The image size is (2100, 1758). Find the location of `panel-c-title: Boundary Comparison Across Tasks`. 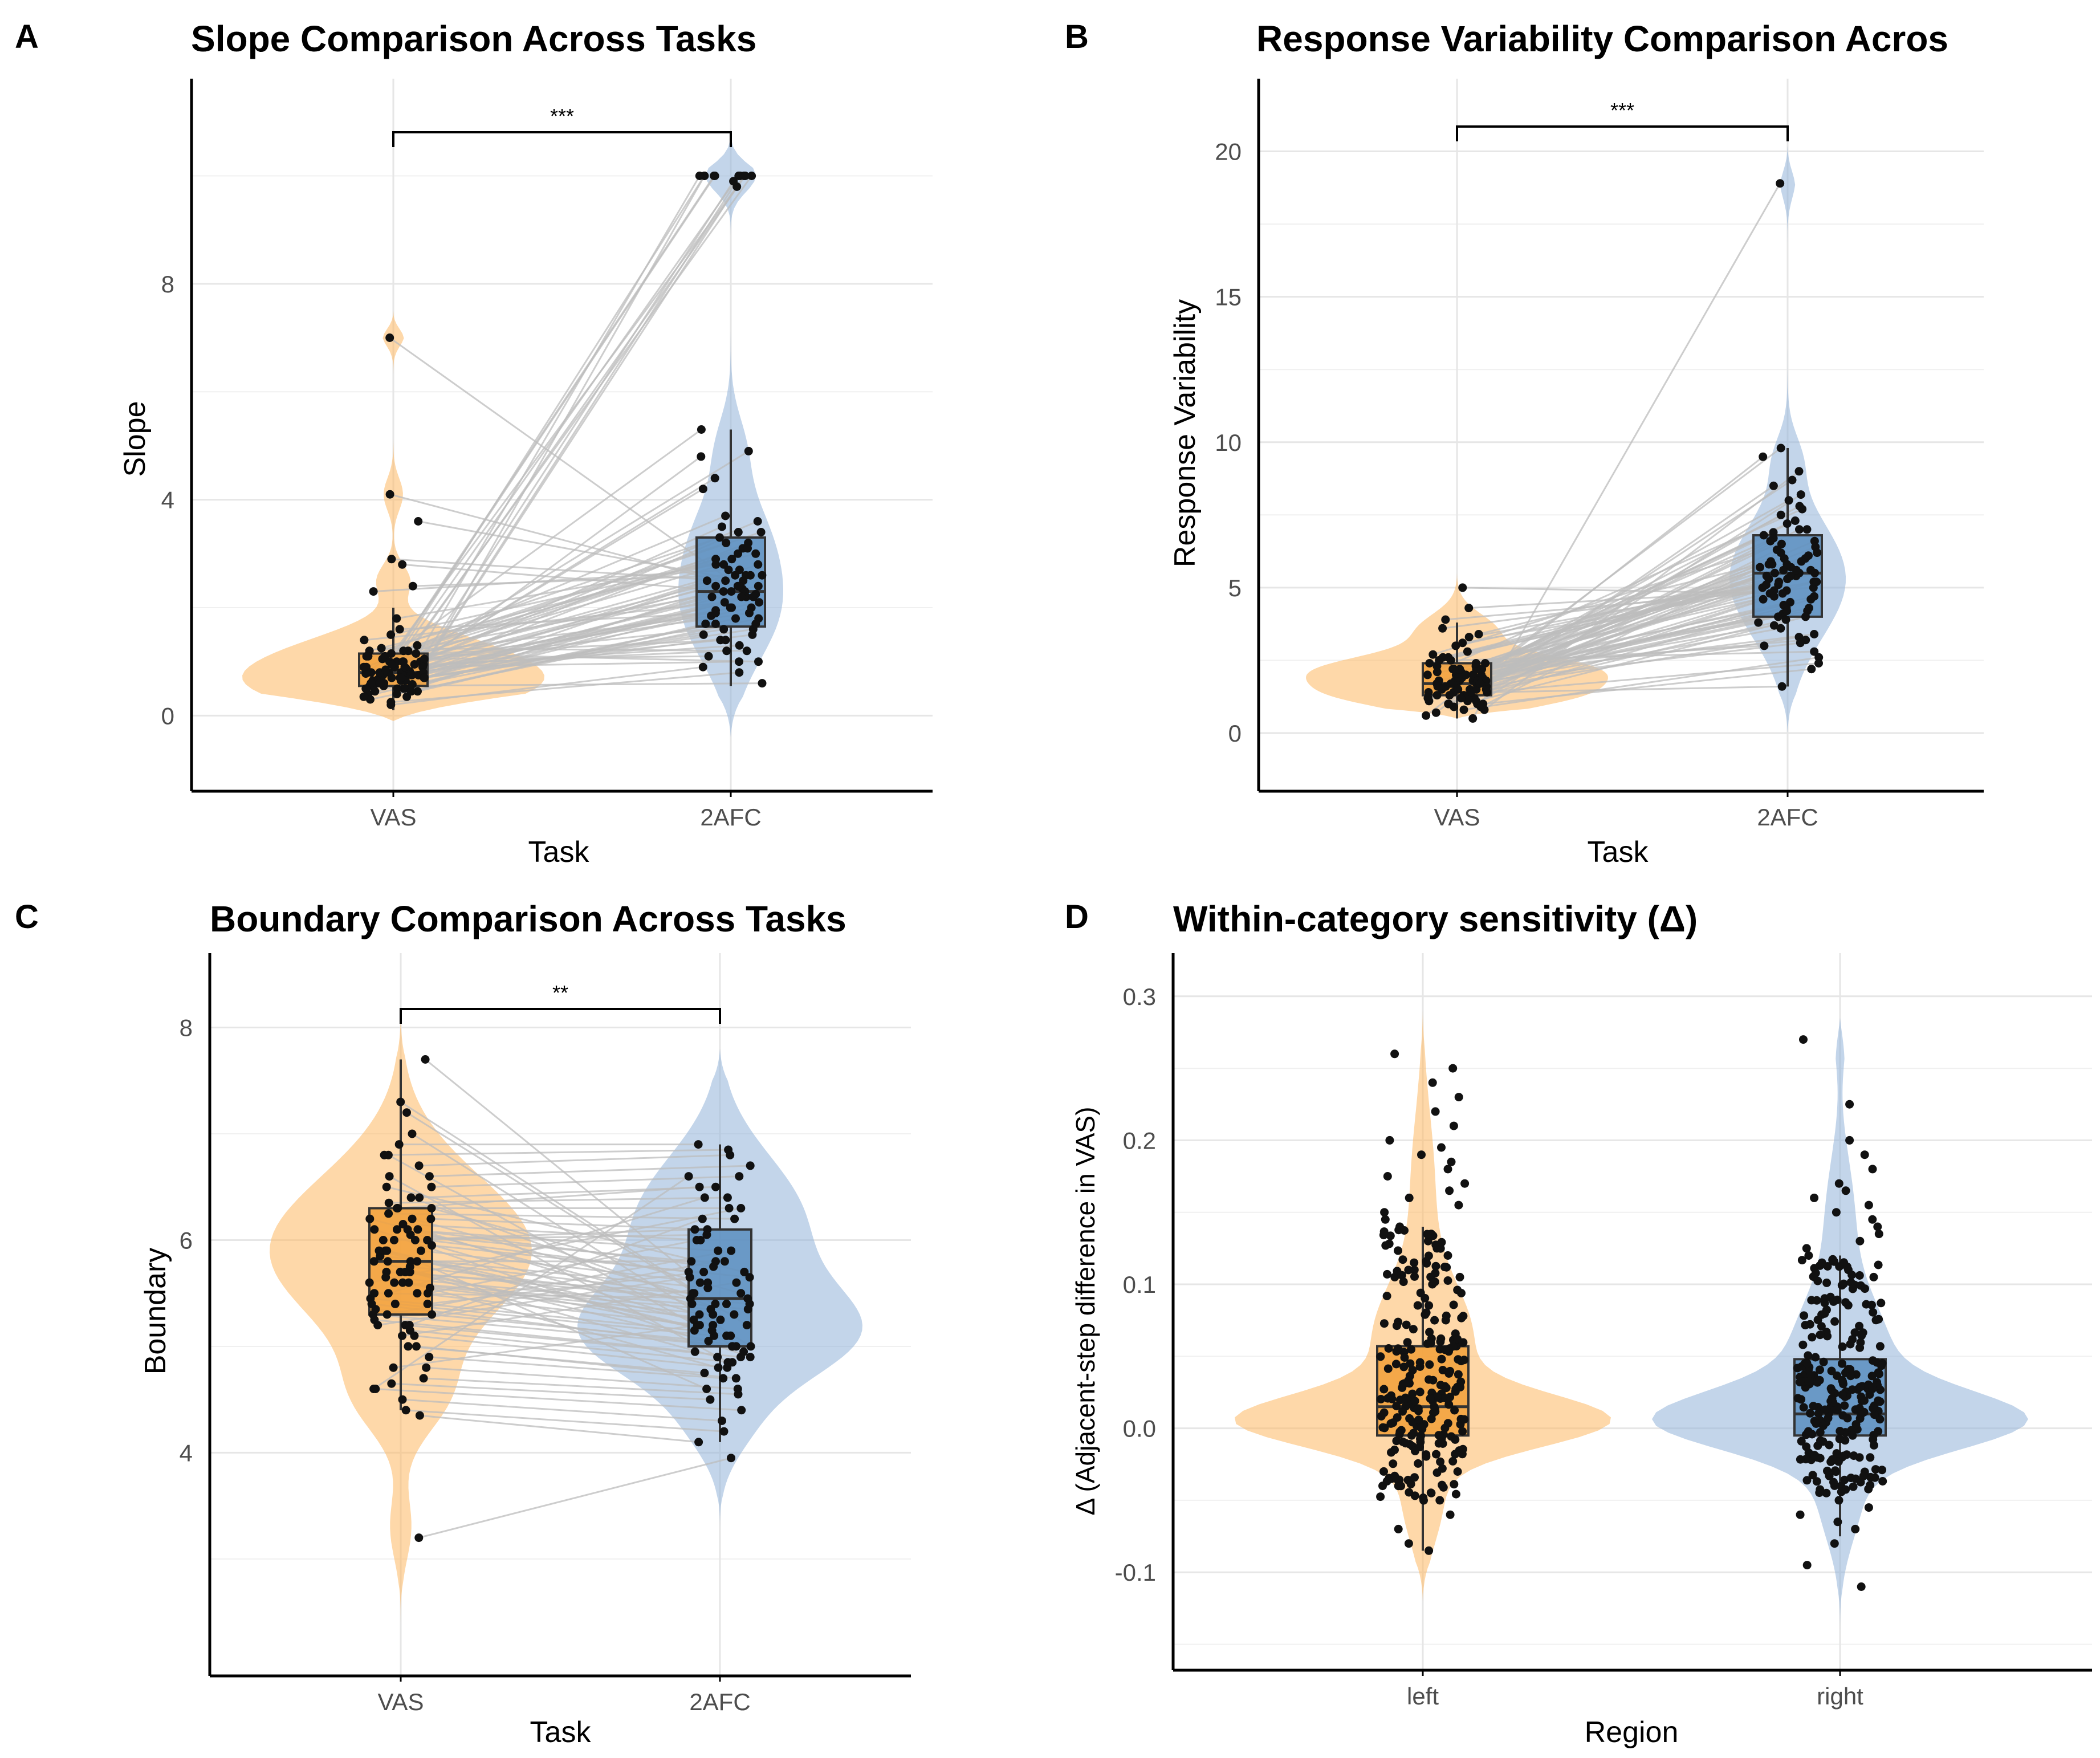

panel-c-title: Boundary Comparison Across Tasks is located at coordinates (528, 918).